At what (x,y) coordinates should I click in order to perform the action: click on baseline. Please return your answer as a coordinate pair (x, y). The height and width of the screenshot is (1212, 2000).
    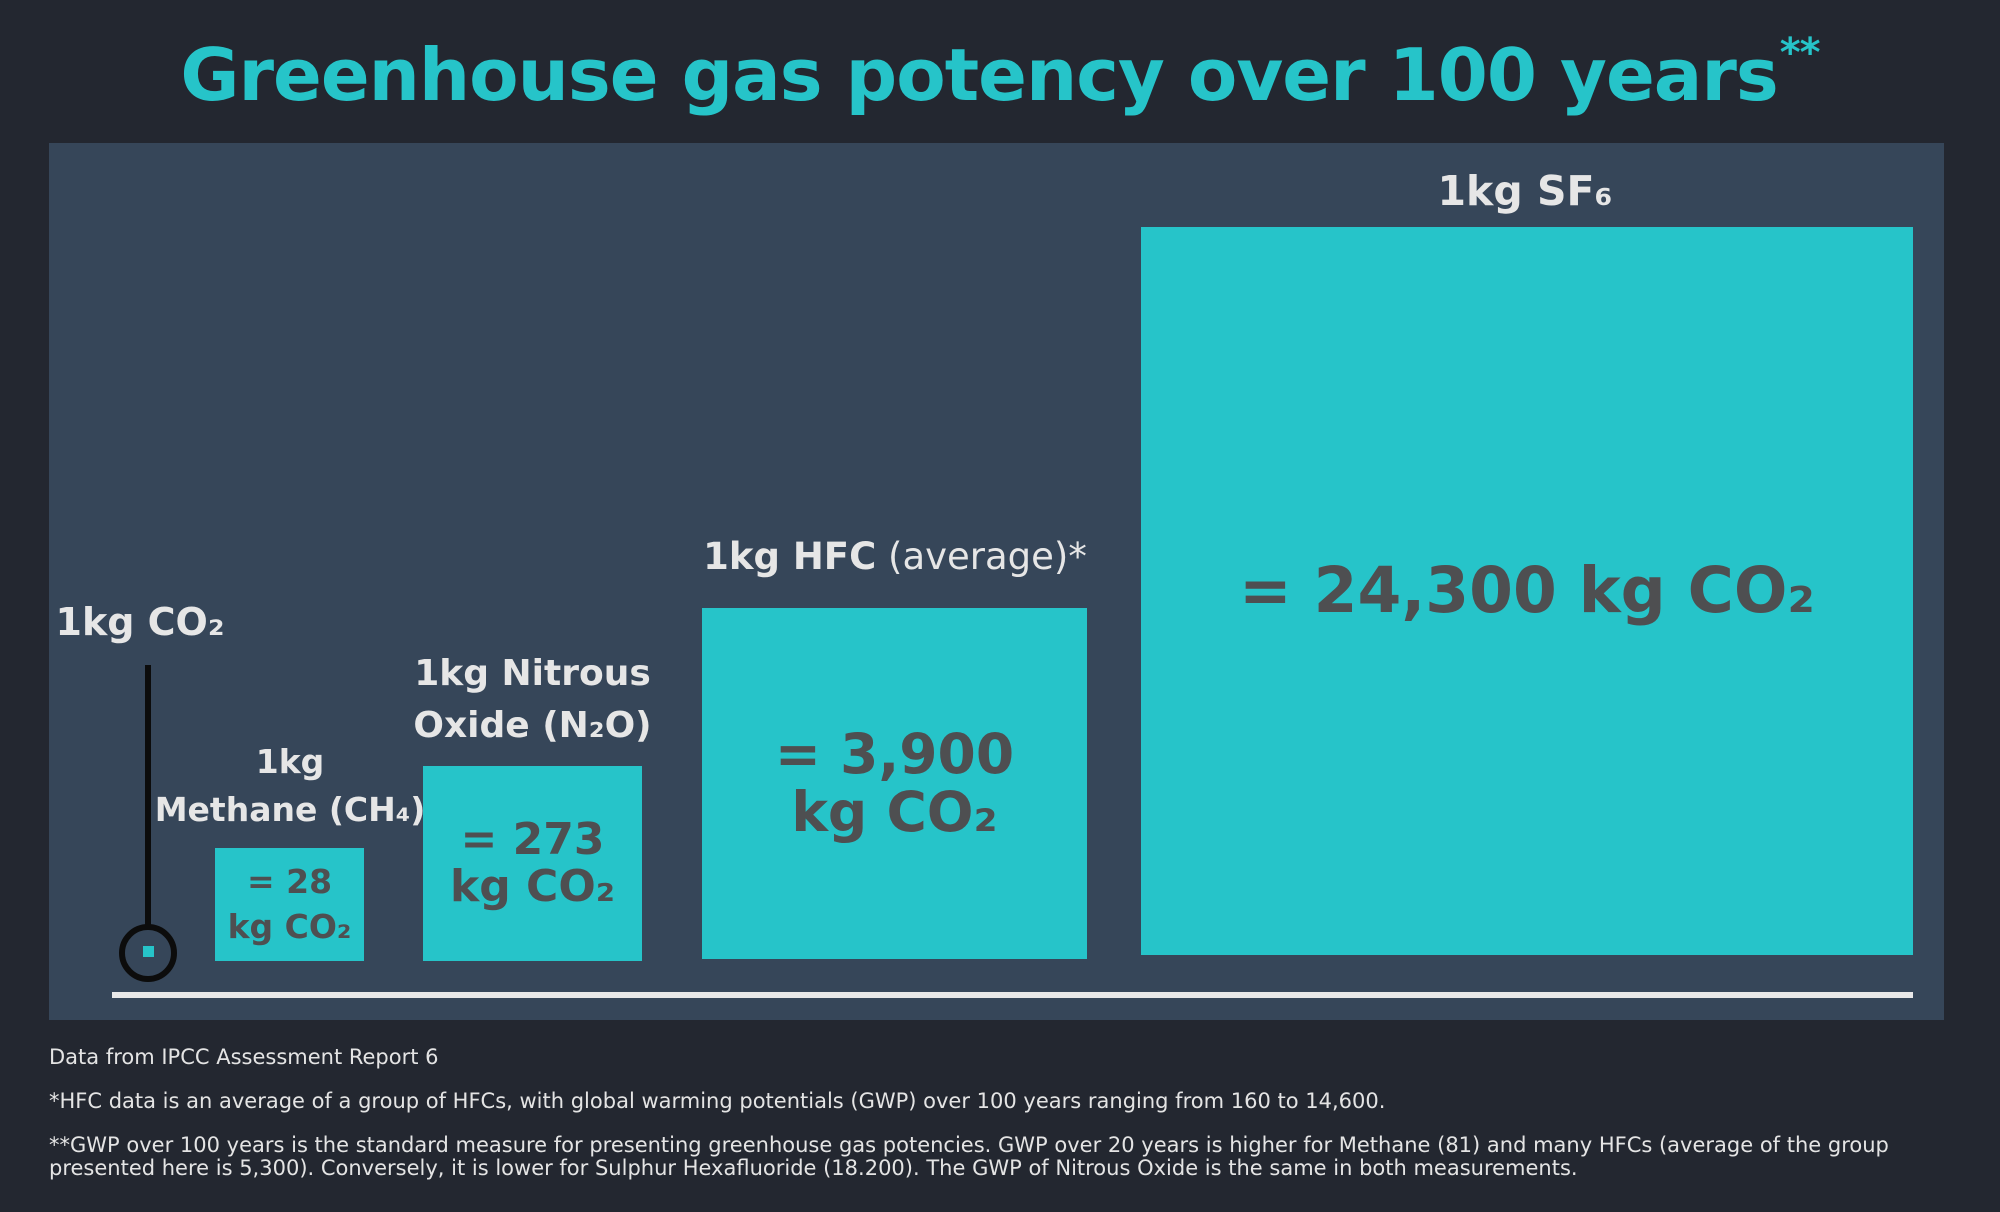
    Looking at the image, I should click on (1012, 995).